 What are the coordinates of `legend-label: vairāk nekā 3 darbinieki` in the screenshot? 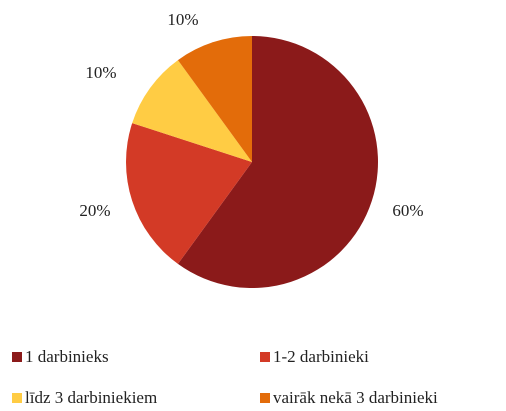 It's located at (355, 397).